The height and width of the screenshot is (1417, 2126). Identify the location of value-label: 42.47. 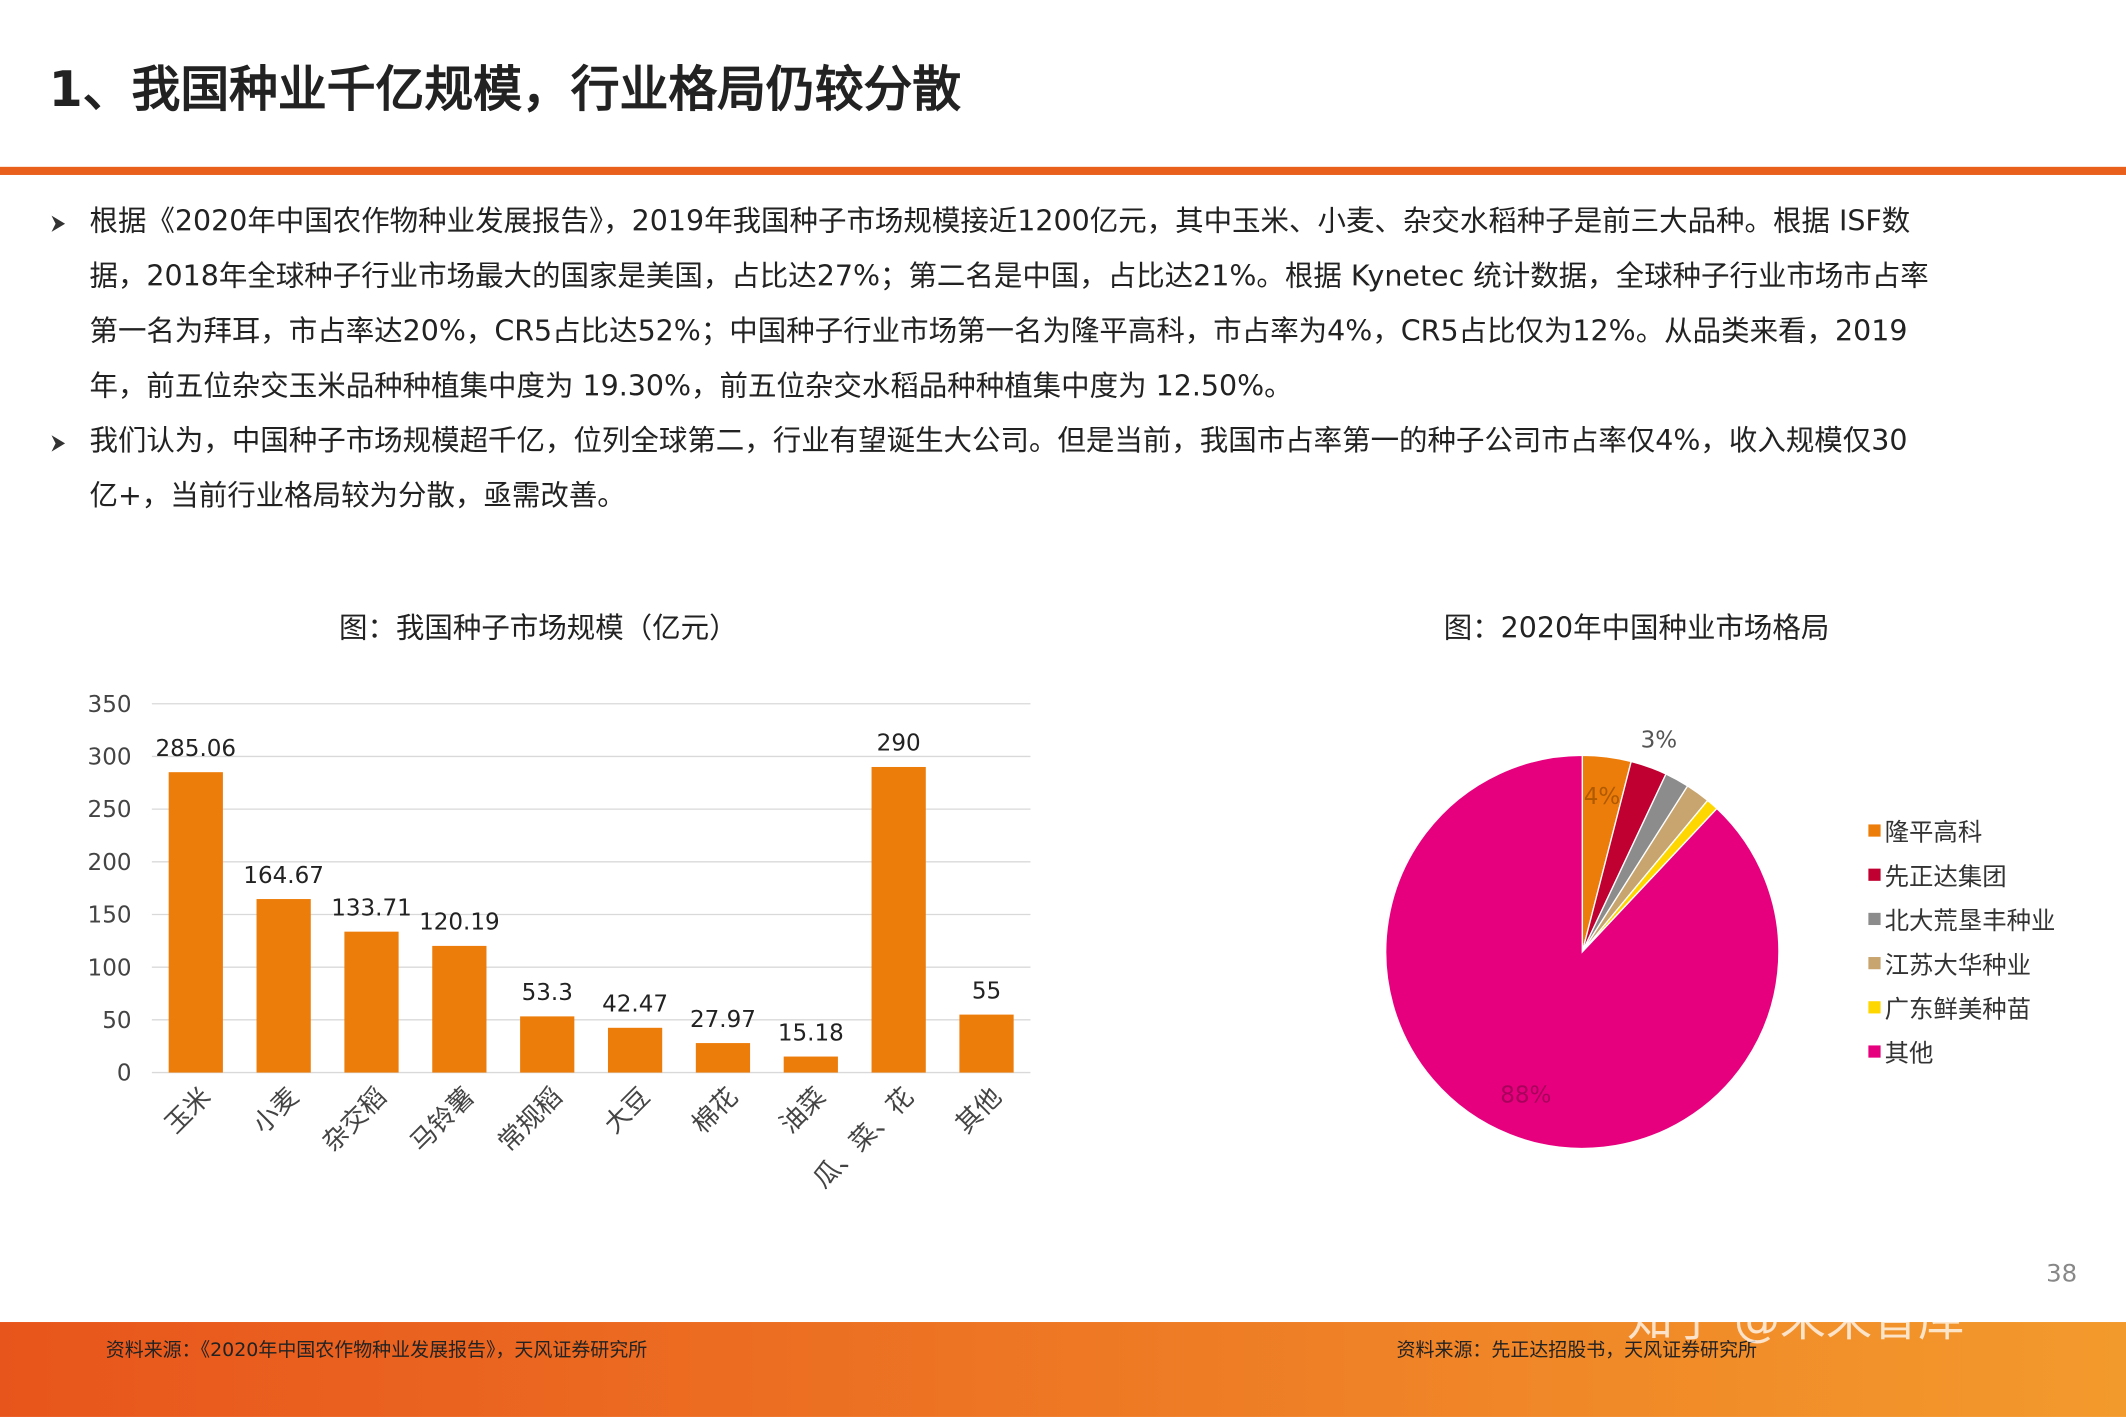
(635, 1005).